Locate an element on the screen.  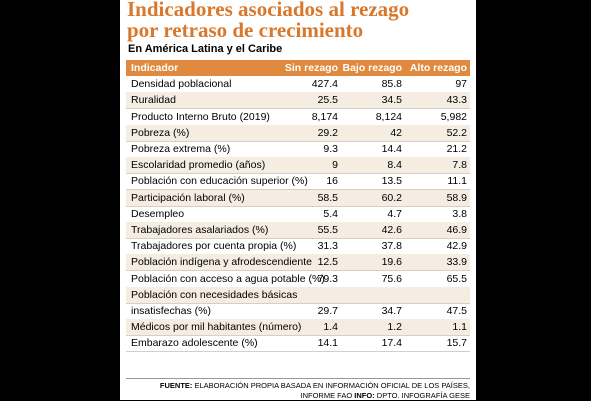
source-text: INFORME FAO is located at coordinates (326, 395).